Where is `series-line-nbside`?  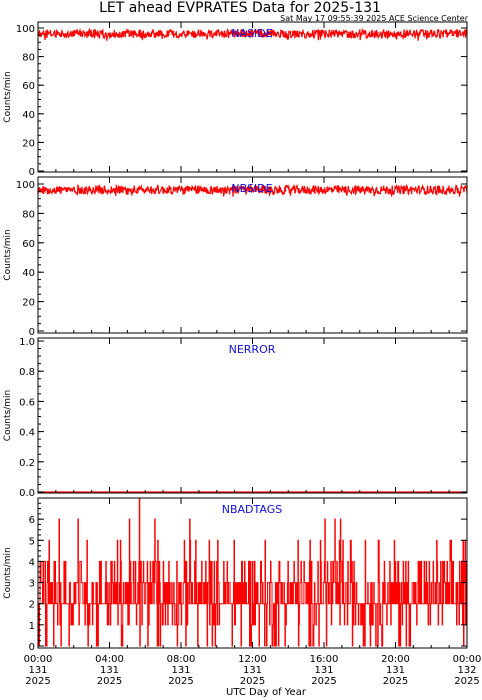 series-line-nbside is located at coordinates (252, 190).